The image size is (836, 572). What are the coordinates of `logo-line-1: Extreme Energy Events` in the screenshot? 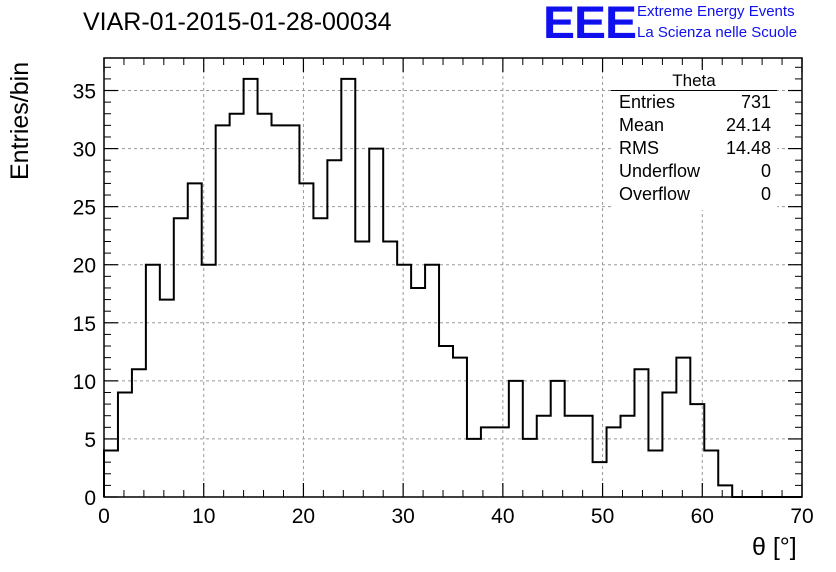 It's located at (716, 11).